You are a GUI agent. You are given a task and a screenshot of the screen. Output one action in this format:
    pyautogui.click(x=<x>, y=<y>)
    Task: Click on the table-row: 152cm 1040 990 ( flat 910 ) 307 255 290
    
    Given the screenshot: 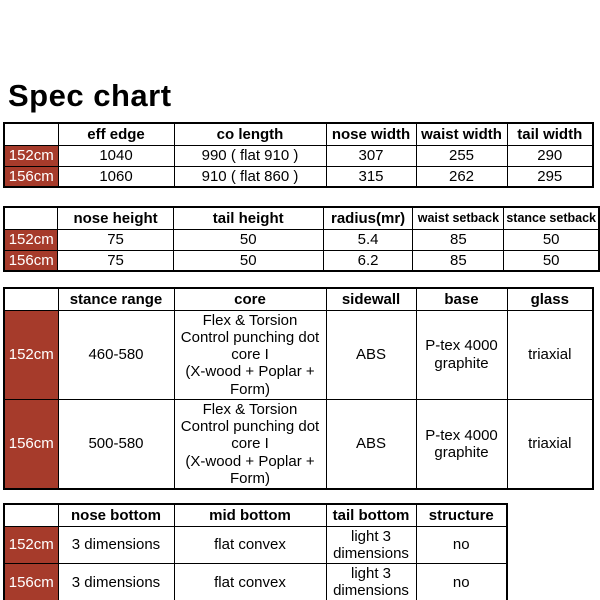 What is the action you would take?
    pyautogui.click(x=298, y=155)
    